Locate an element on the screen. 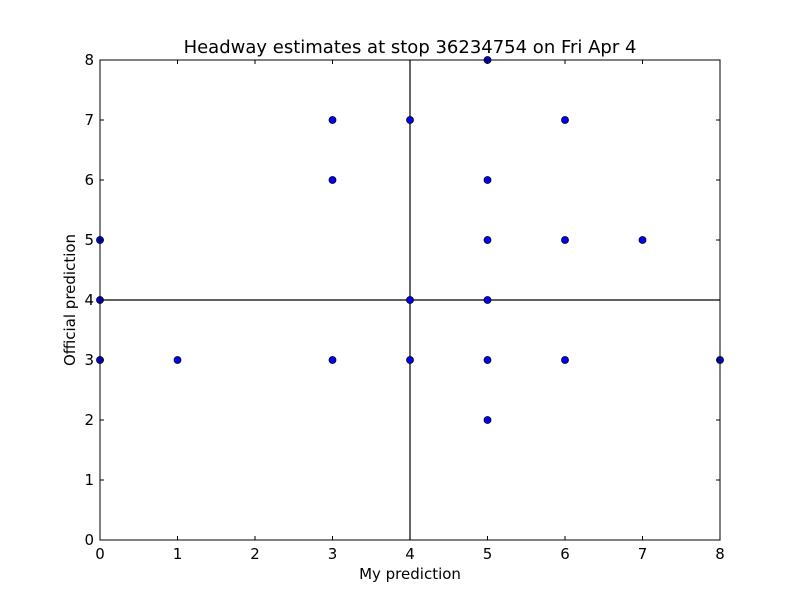  x-axis-label: My prediction is located at coordinates (410, 574).